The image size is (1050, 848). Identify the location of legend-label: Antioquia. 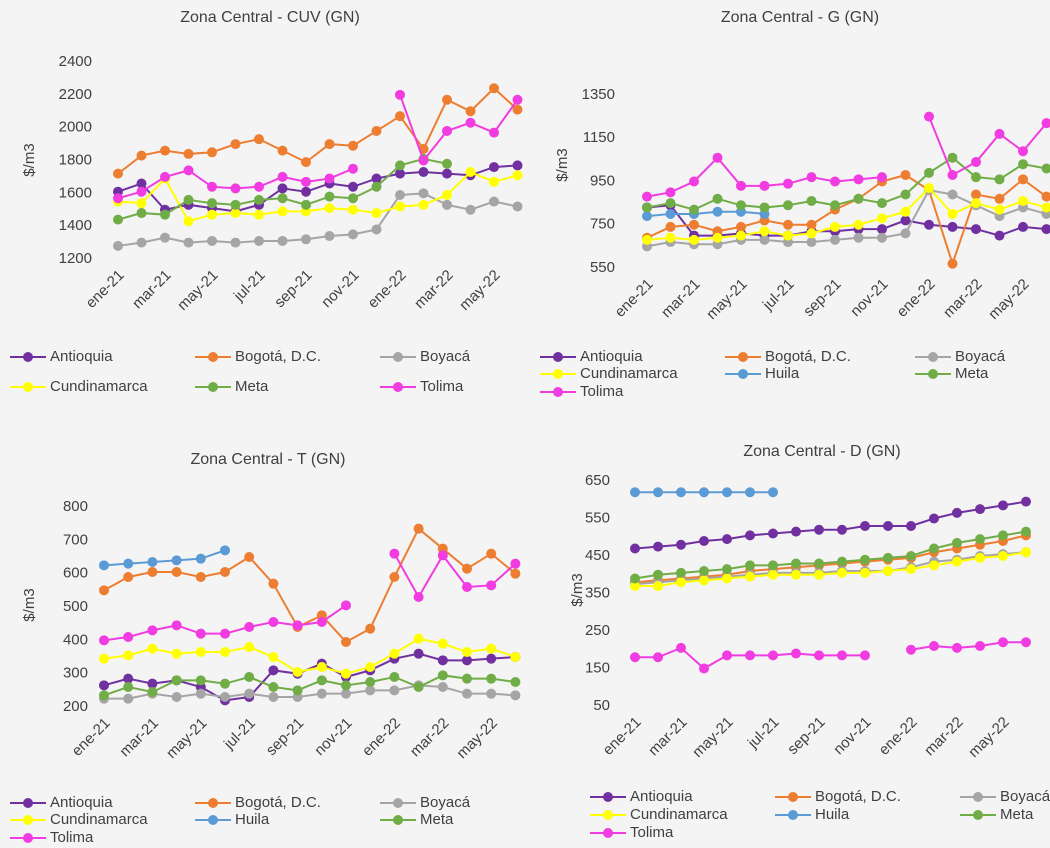
(81, 802).